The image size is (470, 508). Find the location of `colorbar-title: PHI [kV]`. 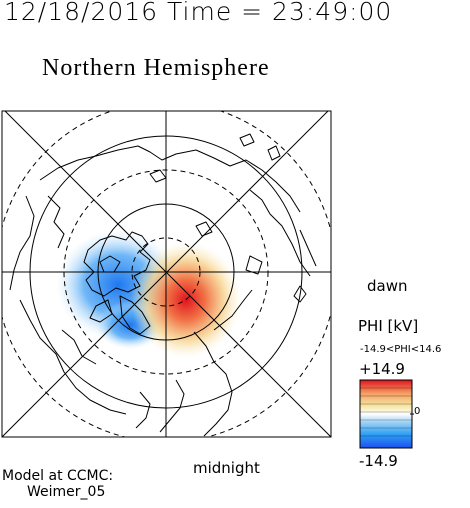

colorbar-title: PHI [kV] is located at coordinates (388, 326).